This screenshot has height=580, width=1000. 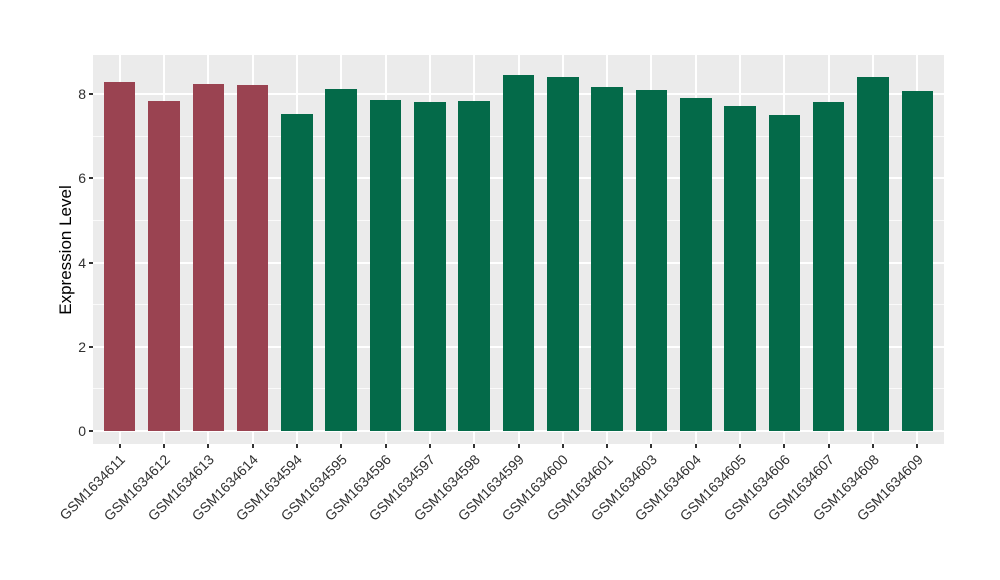 I want to click on bar-GSM1634611, so click(x=119, y=256).